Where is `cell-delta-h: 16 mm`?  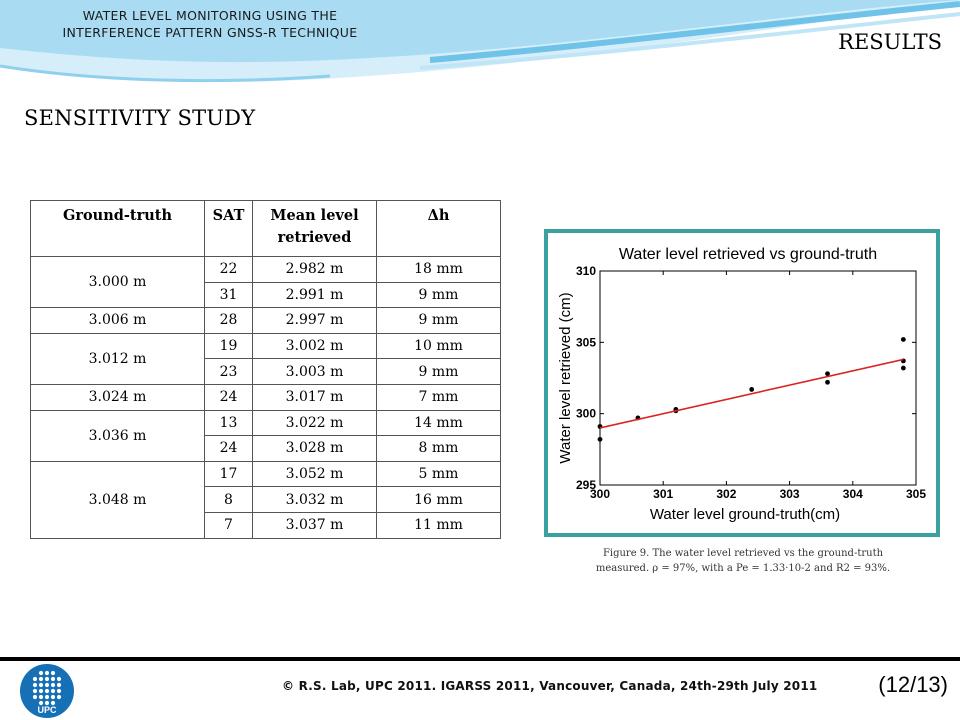
cell-delta-h: 16 mm is located at coordinates (438, 499).